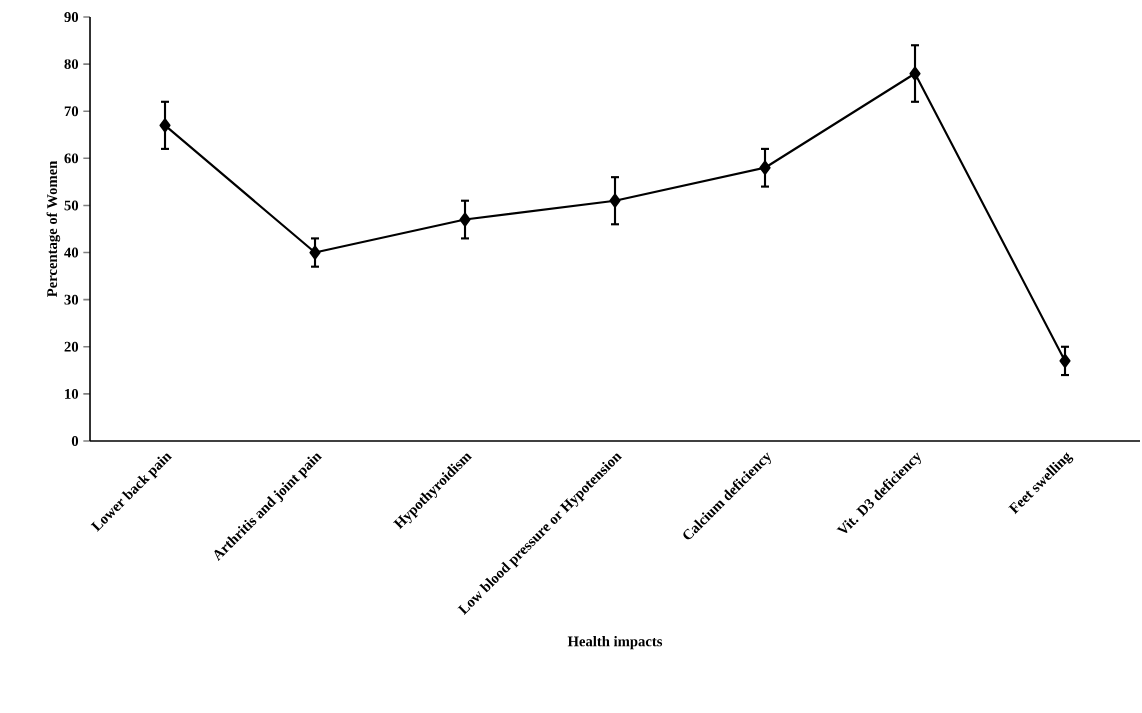 The width and height of the screenshot is (1142, 713). I want to click on y-tick-label: 90, so click(71, 17).